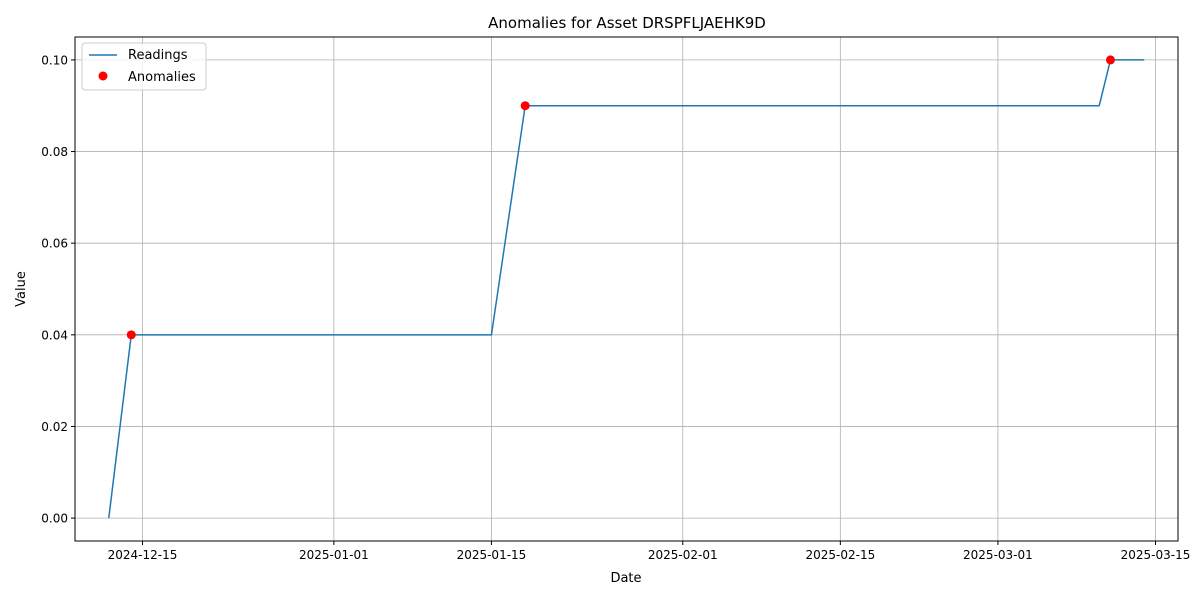  What do you see at coordinates (54, 244) in the screenshot?
I see `y-tick-label: 0.06` at bounding box center [54, 244].